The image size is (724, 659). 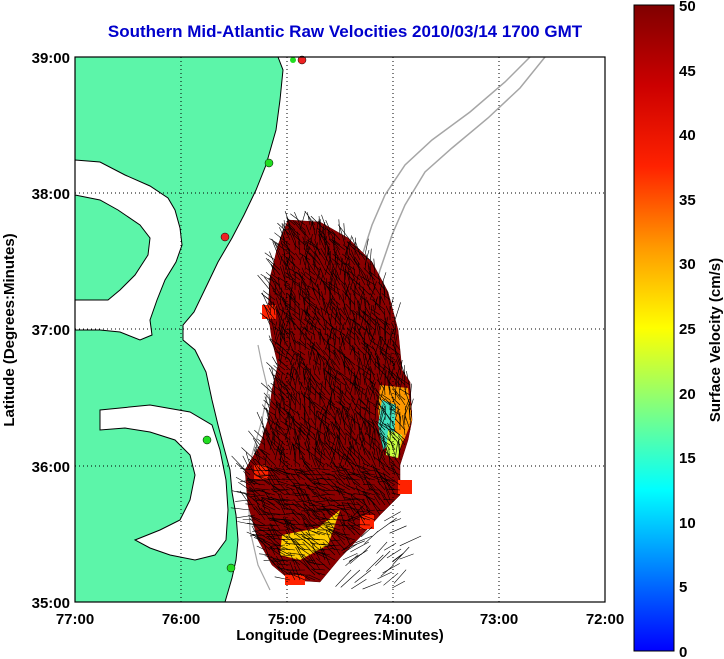 What do you see at coordinates (269, 163) in the screenshot?
I see `station-marker` at bounding box center [269, 163].